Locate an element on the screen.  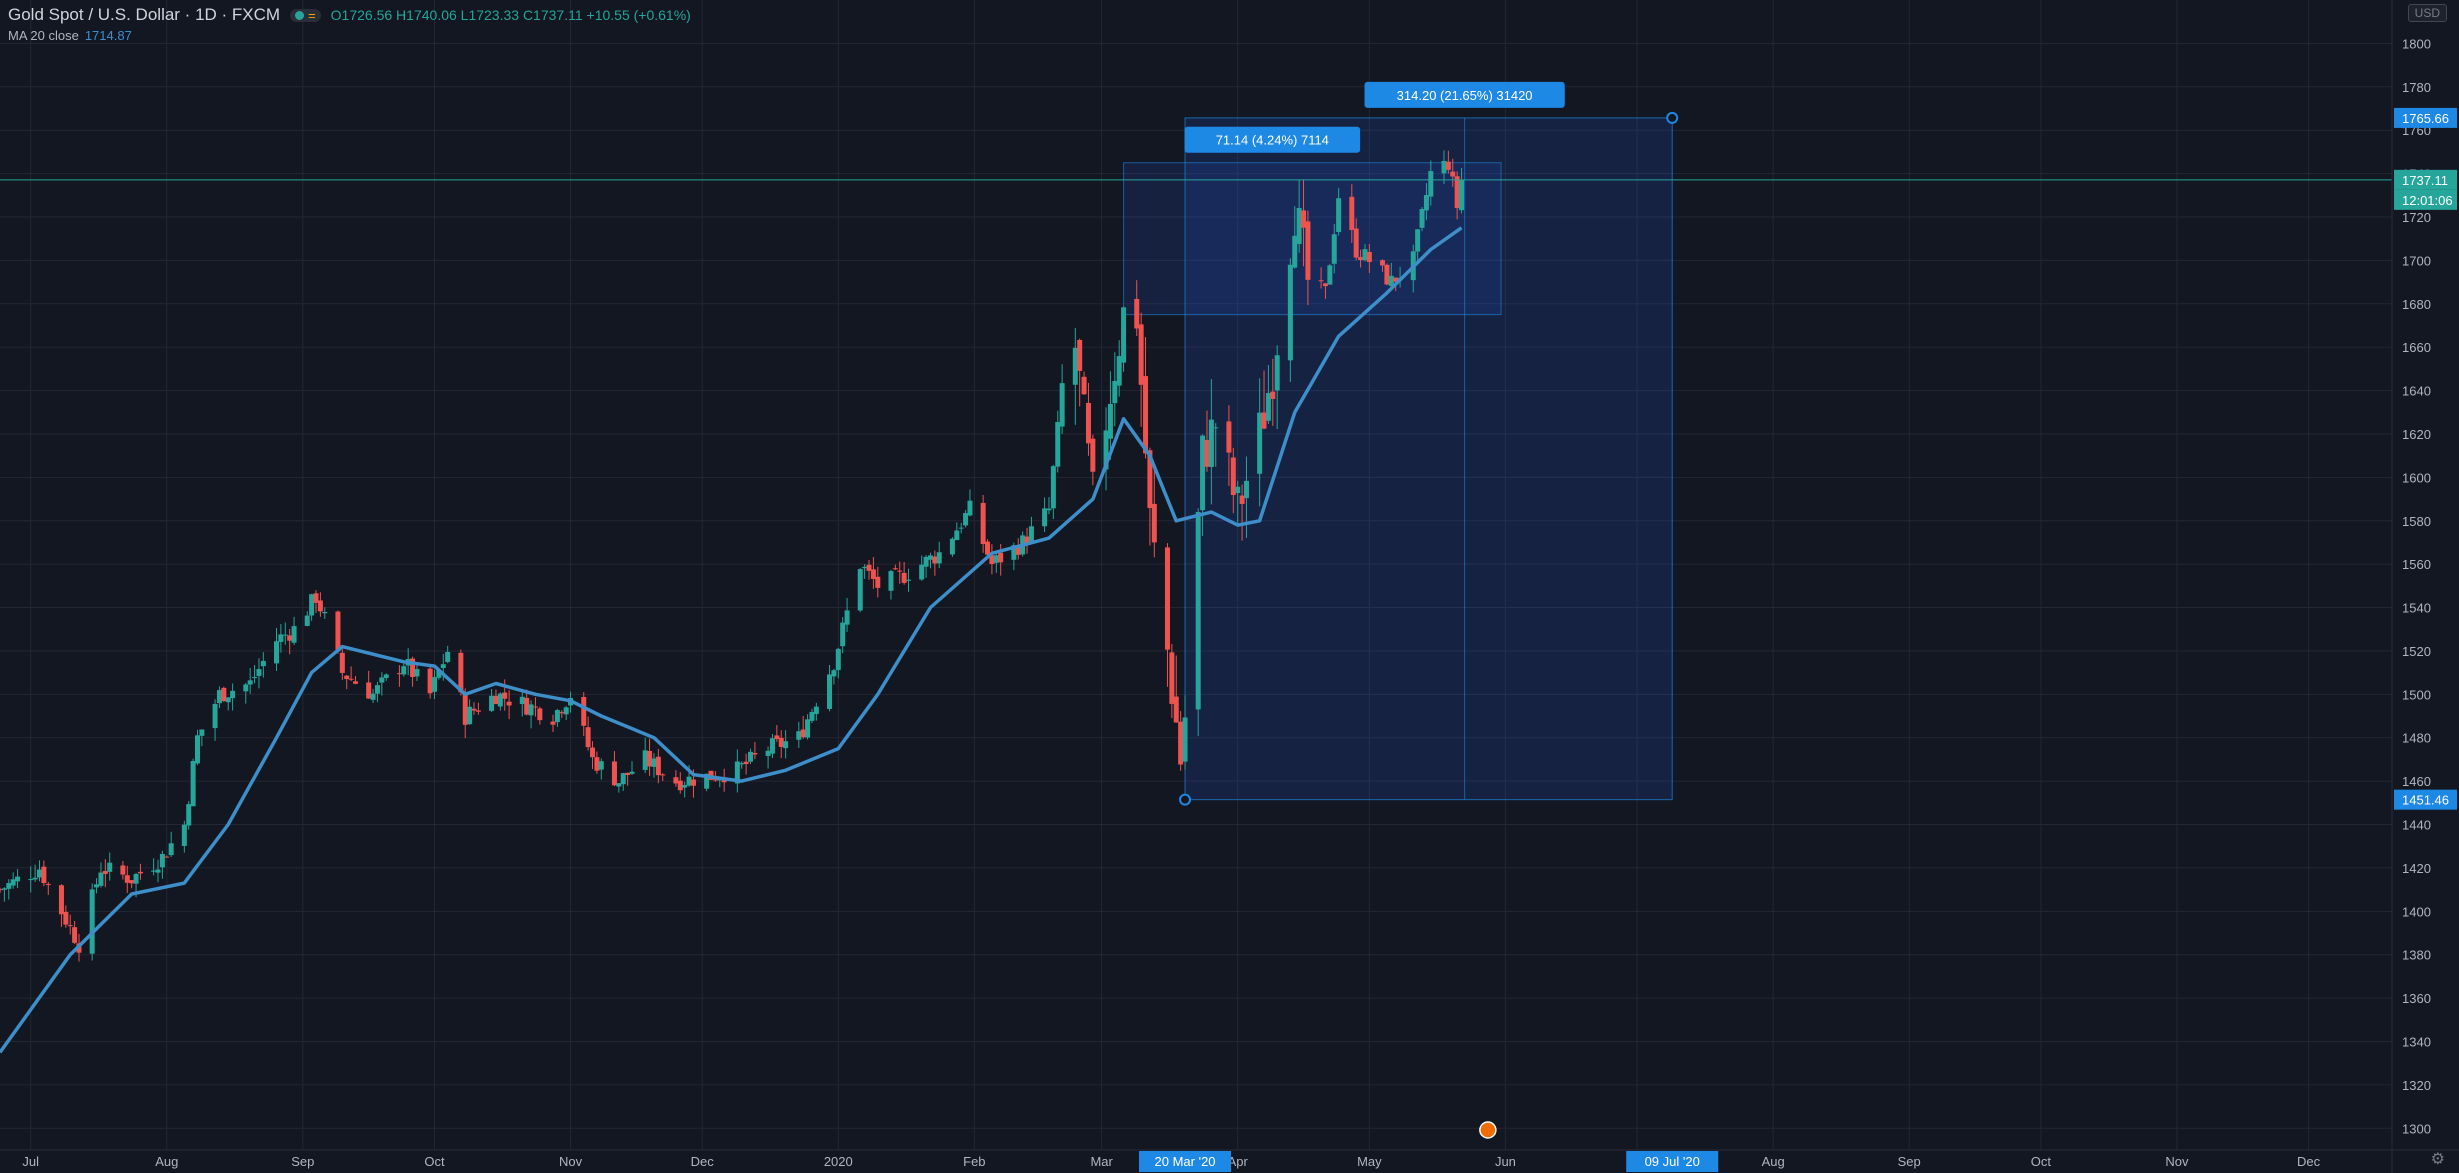
date-badge-end: 09 Jul '20 is located at coordinates (1672, 1161).